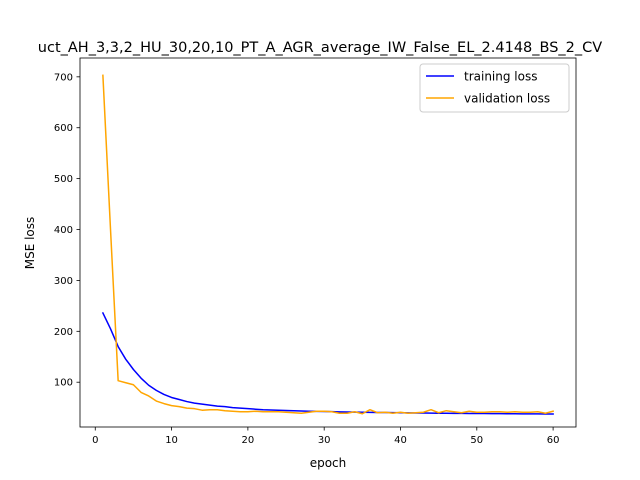  What do you see at coordinates (63, 230) in the screenshot?
I see `y-tick-label: 400` at bounding box center [63, 230].